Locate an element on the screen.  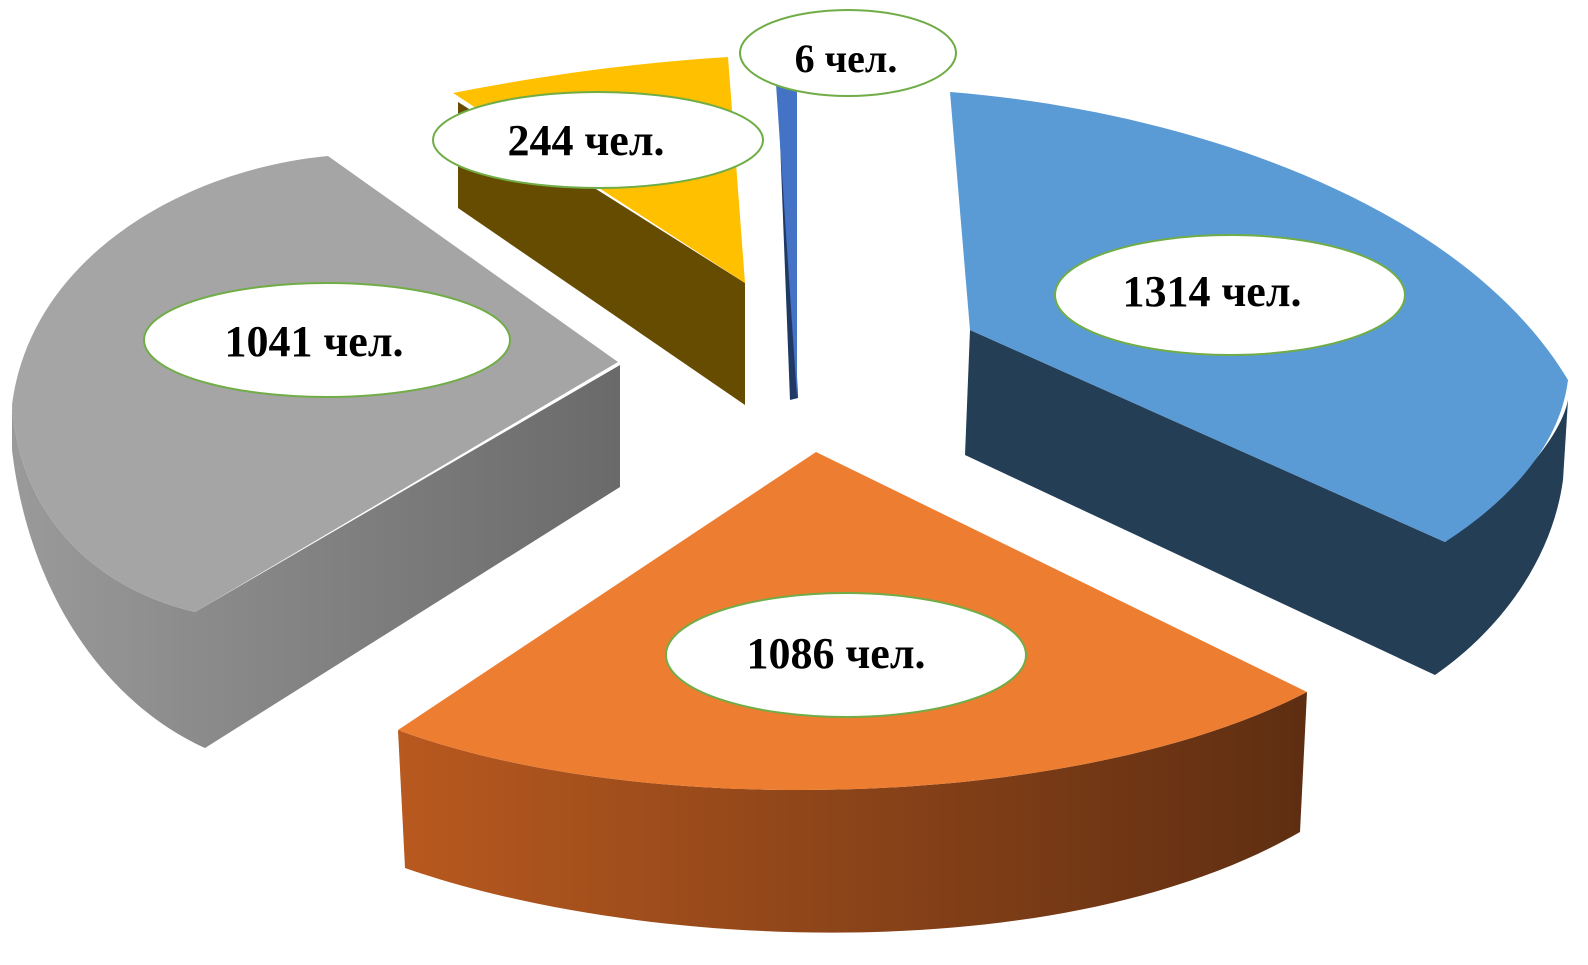
data-label-1086: 1086 чел. is located at coordinates (846, 655).